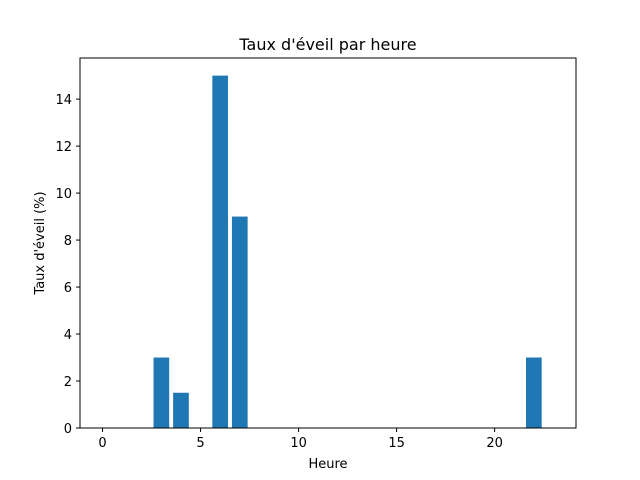  Describe the element at coordinates (67, 265) in the screenshot. I see `y-axis-ticks: 0 2 4 6 8 10 12 14` at that location.